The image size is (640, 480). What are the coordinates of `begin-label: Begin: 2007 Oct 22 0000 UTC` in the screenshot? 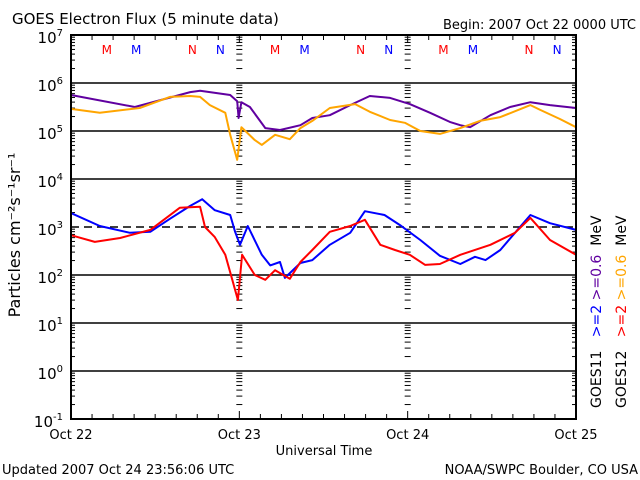 It's located at (539, 25).